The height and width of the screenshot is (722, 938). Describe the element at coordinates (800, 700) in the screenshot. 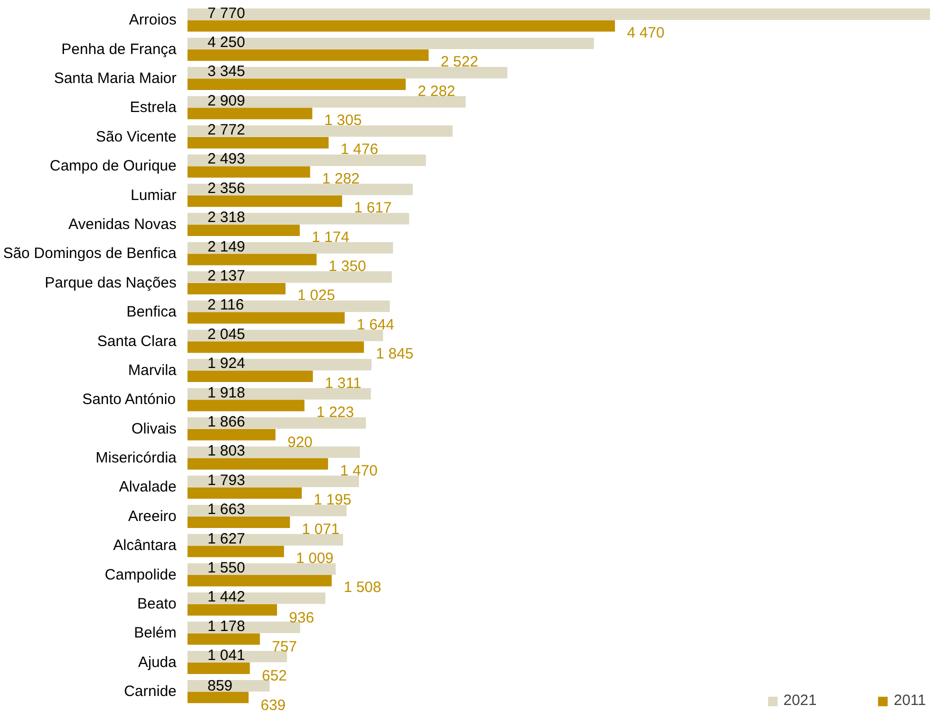

I see `legend-label: 2021` at that location.